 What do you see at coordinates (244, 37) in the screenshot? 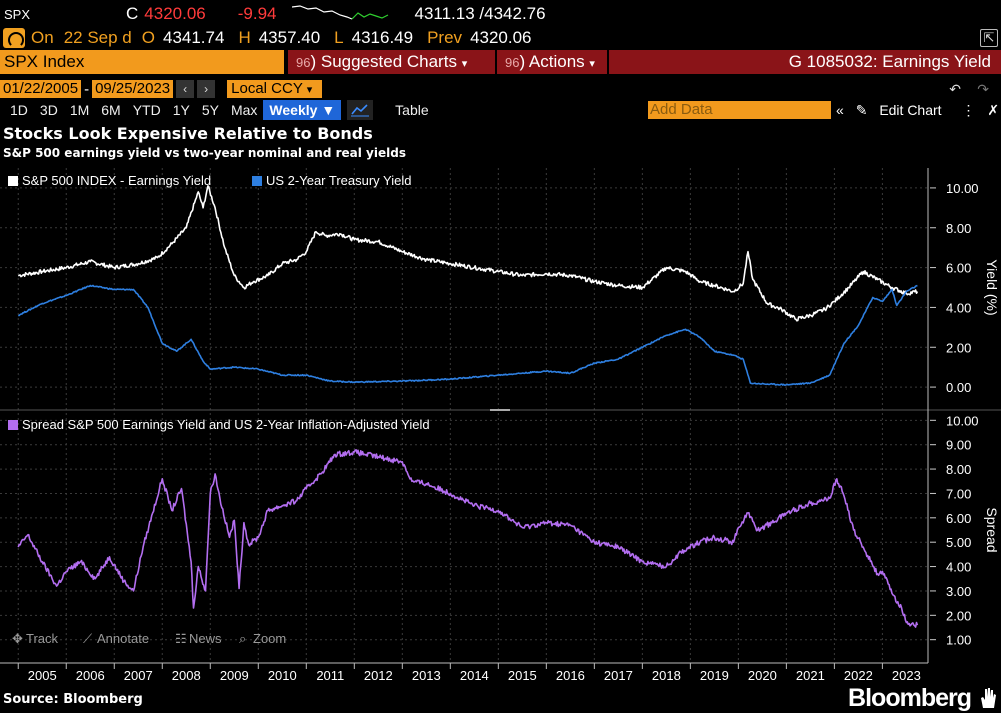
I see `high-label: H` at bounding box center [244, 37].